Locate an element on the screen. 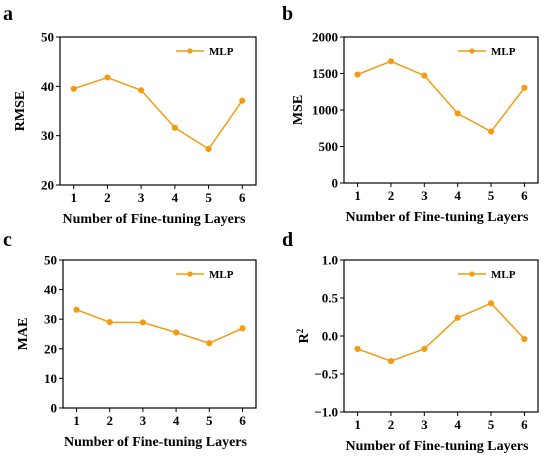 This screenshot has width=550, height=457. y-tick-label: −1.0 is located at coordinates (326, 412).